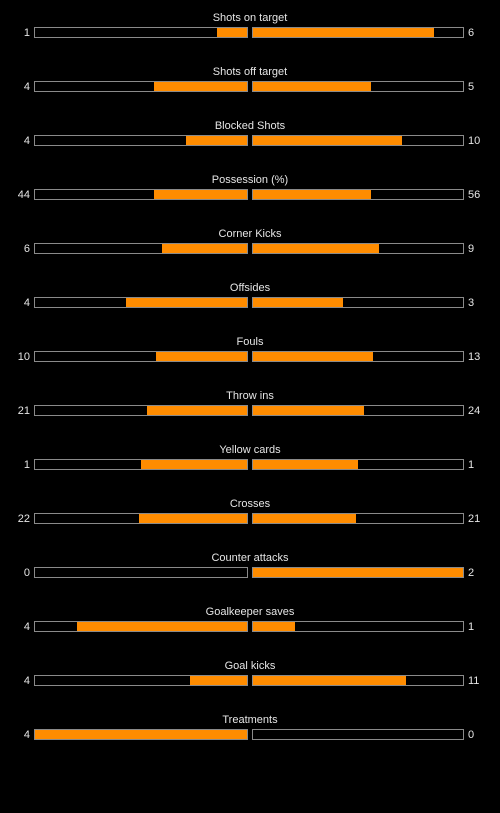 Image resolution: width=500 pixels, height=813 pixels. I want to click on away-value: 10, so click(474, 141).